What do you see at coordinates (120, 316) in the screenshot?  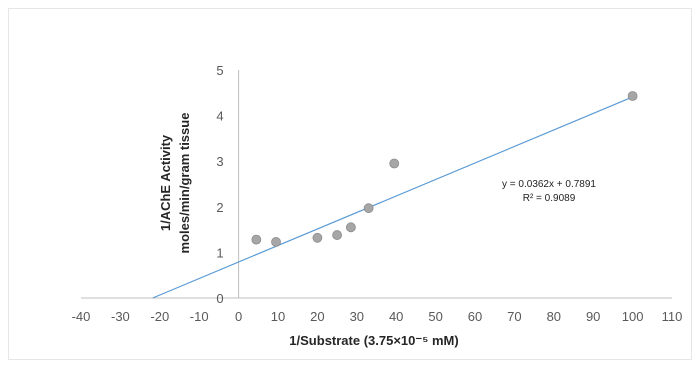 I see `x-tick-label: -30` at bounding box center [120, 316].